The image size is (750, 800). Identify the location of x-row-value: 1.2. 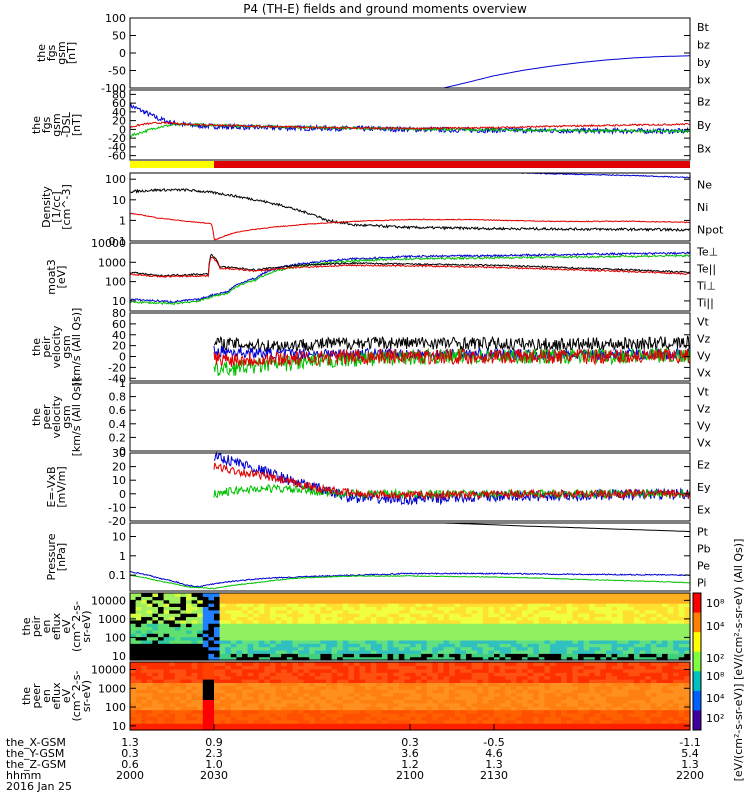
(410, 764).